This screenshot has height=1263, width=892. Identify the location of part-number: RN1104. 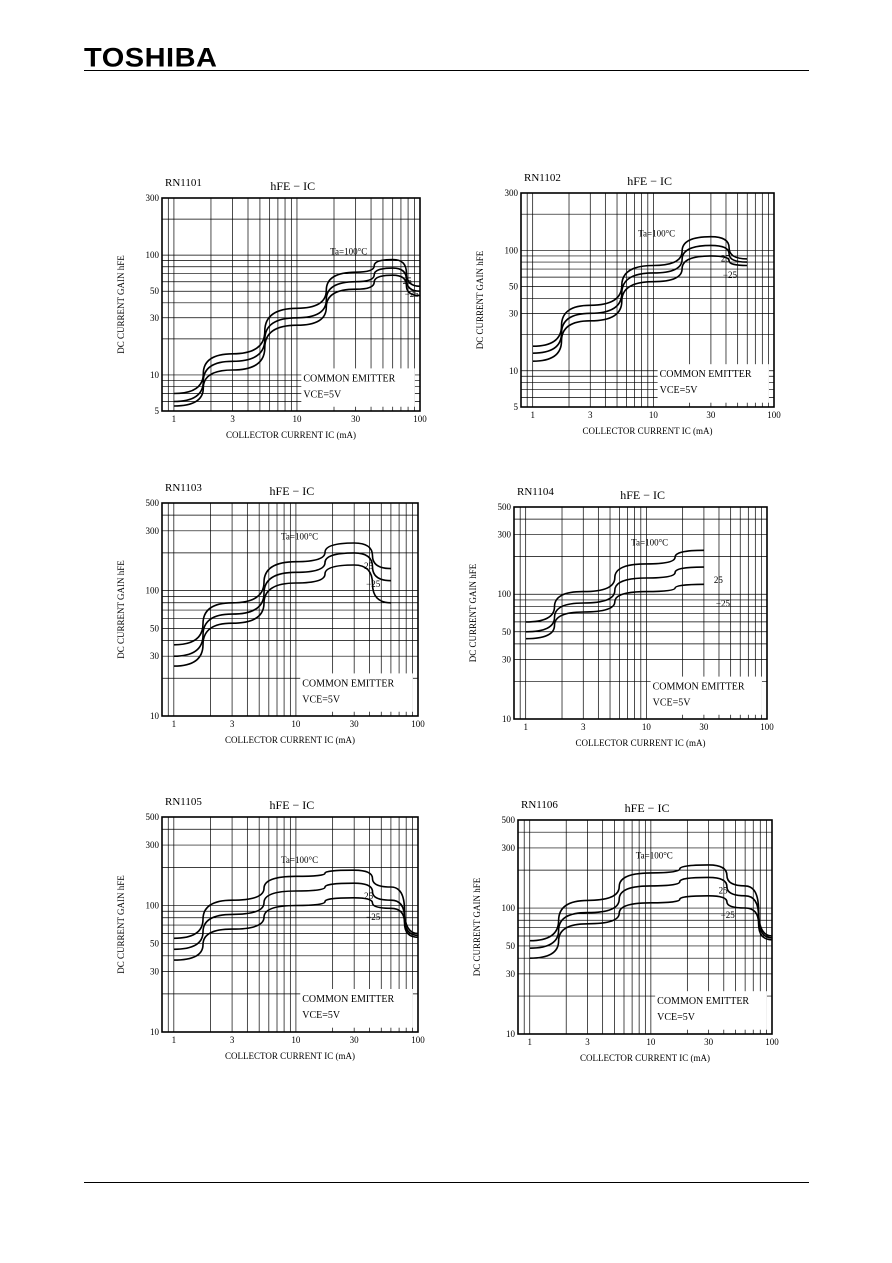
(535, 492).